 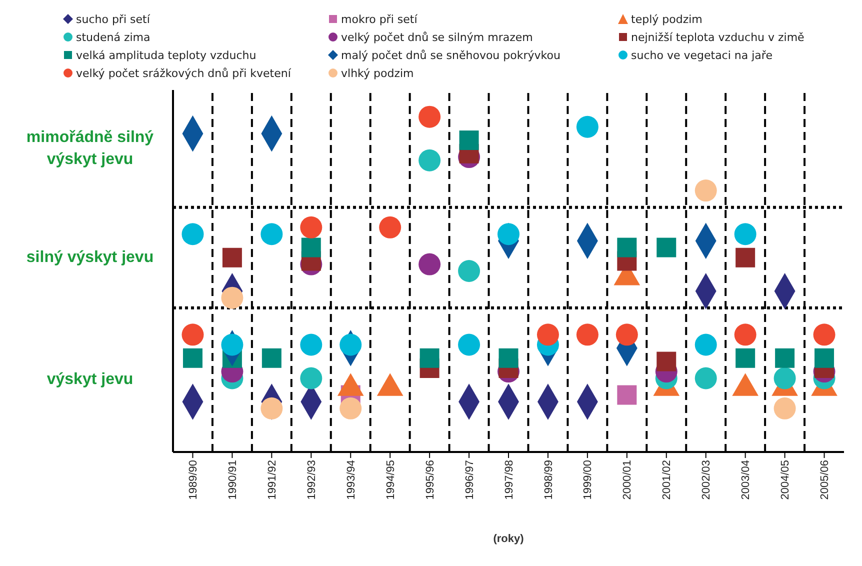 What do you see at coordinates (233, 480) in the screenshot?
I see `x-tick-label: 1990/91` at bounding box center [233, 480].